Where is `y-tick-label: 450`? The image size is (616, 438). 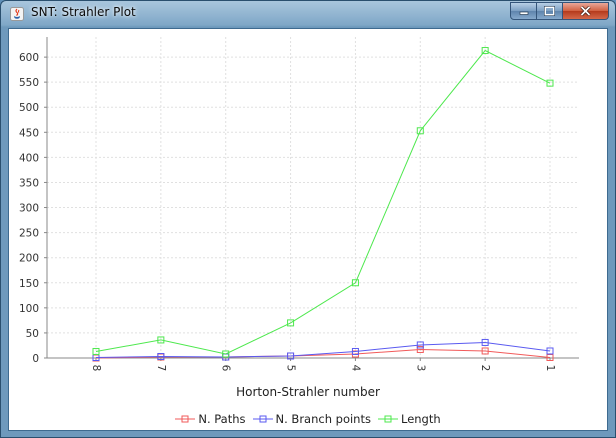
y-tick-label: 450 is located at coordinates (29, 133).